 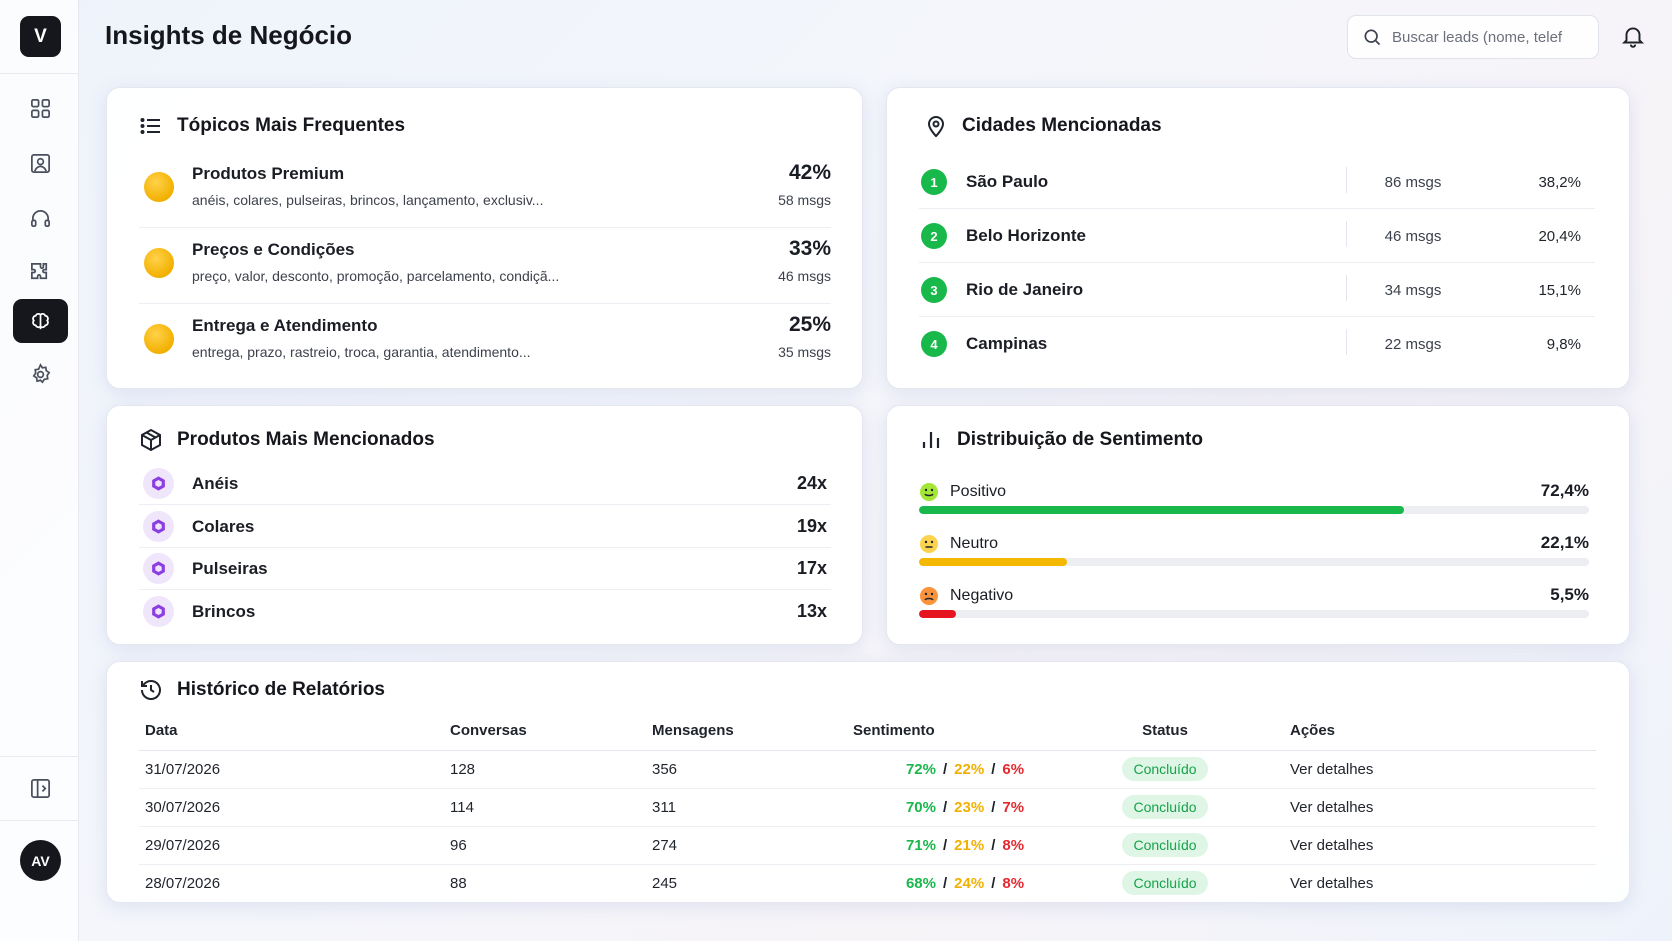 I want to click on nav-insights-button, so click(x=40, y=321).